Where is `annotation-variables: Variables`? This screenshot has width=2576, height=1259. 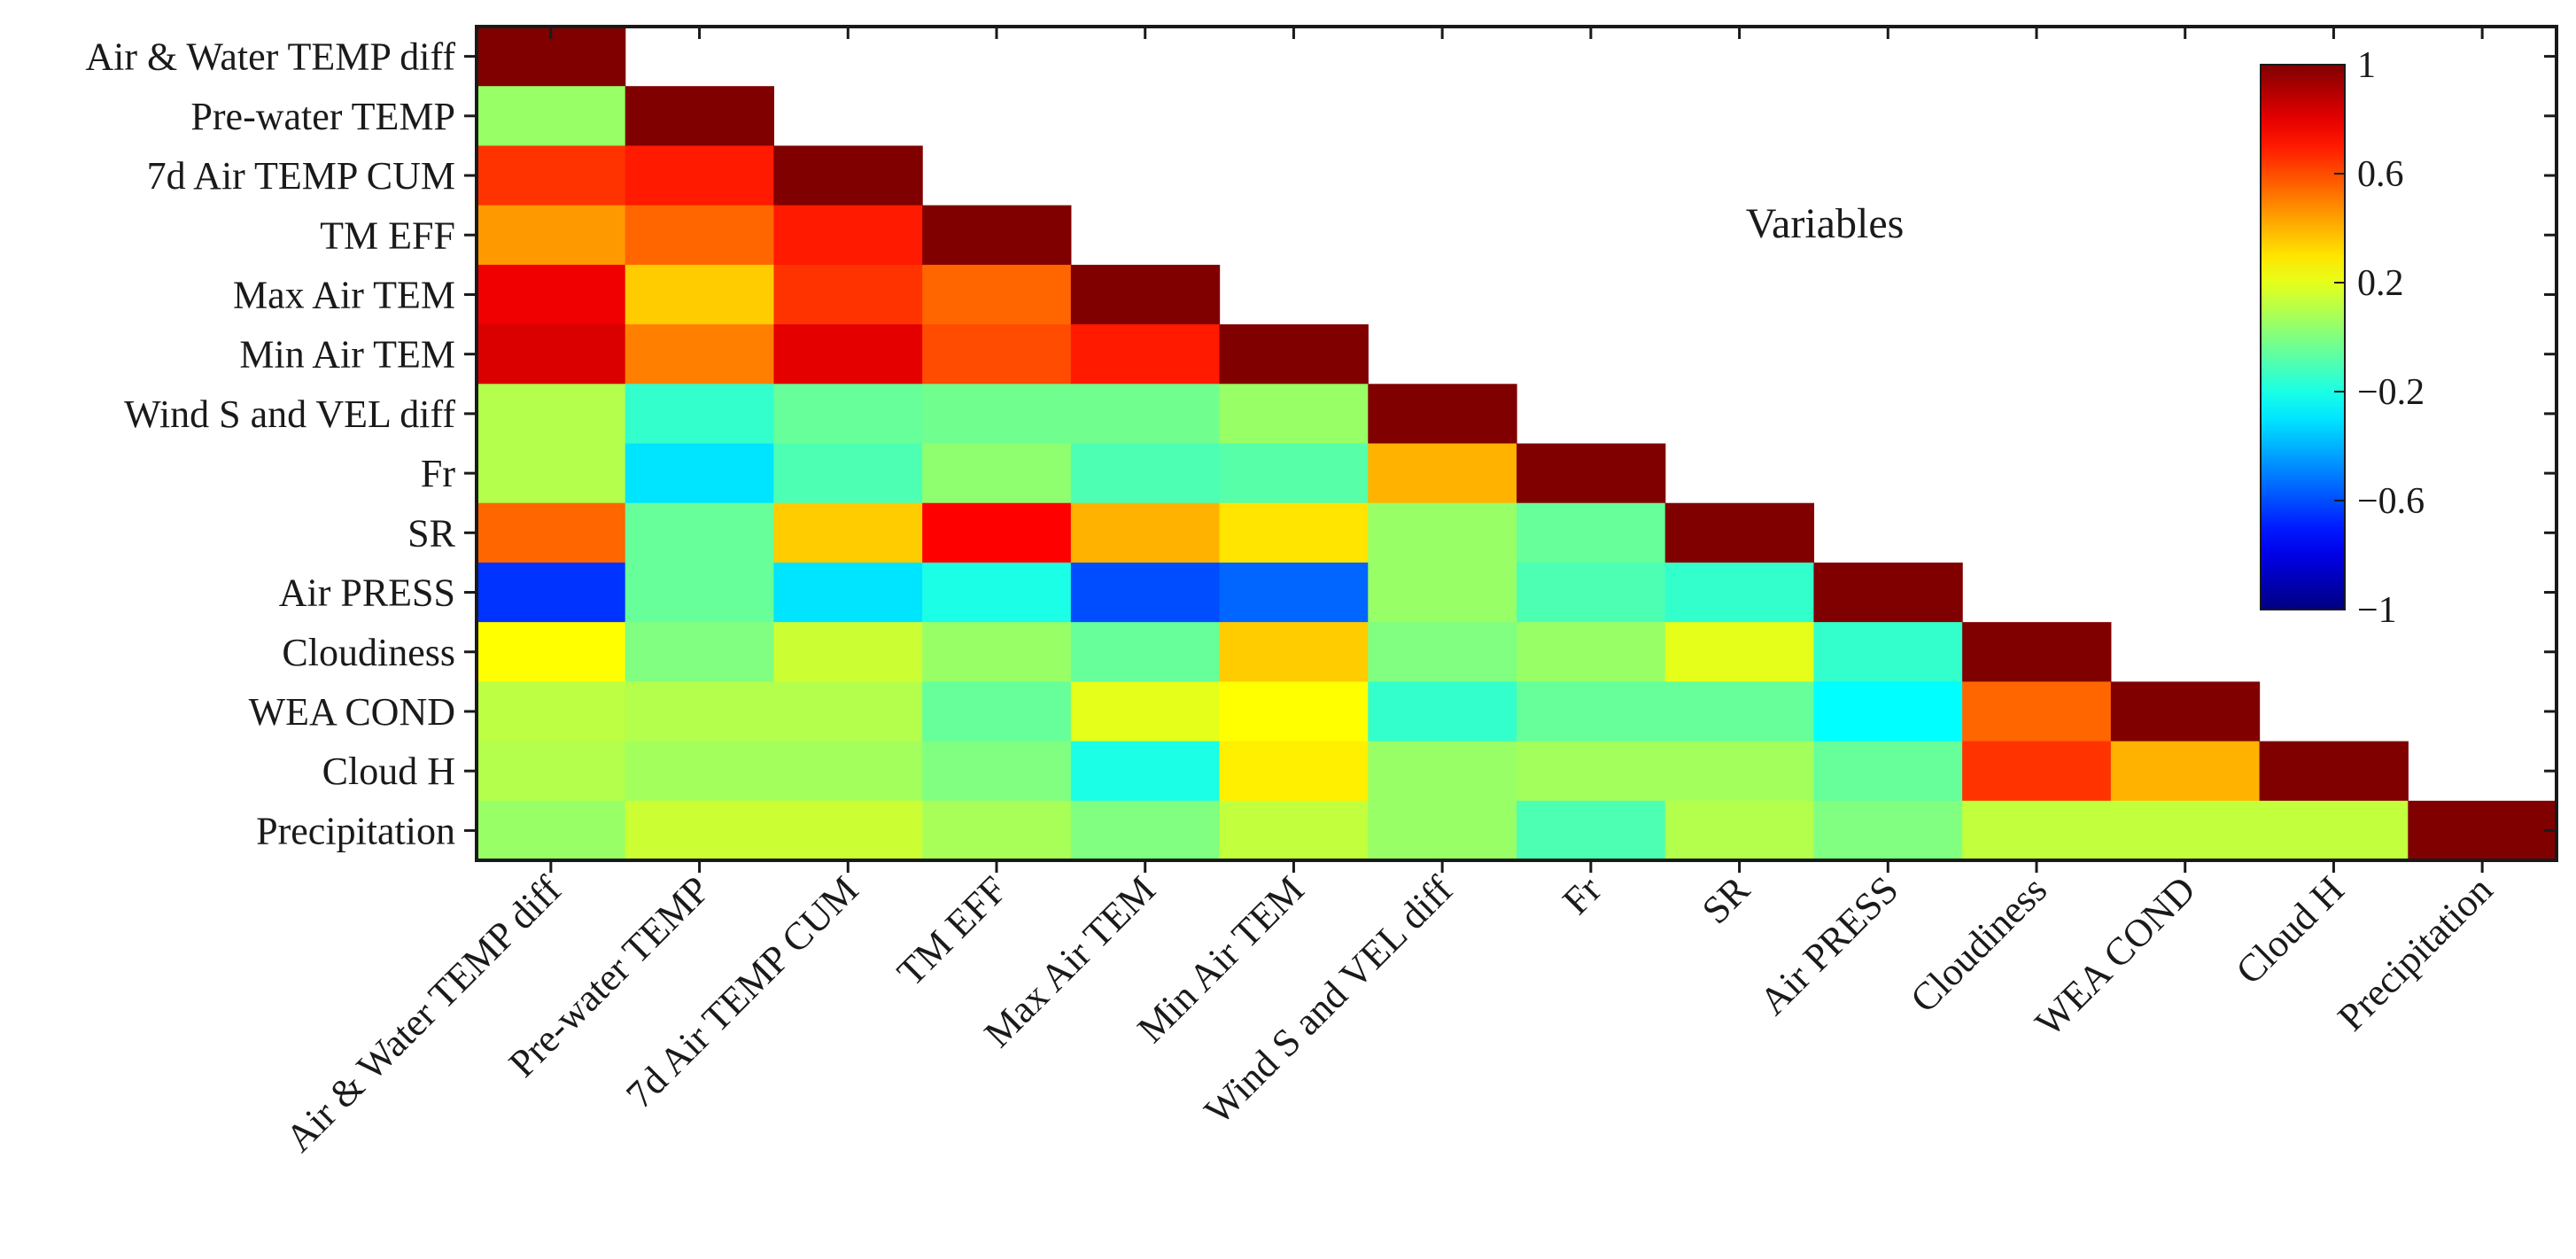 annotation-variables: Variables is located at coordinates (1825, 223).